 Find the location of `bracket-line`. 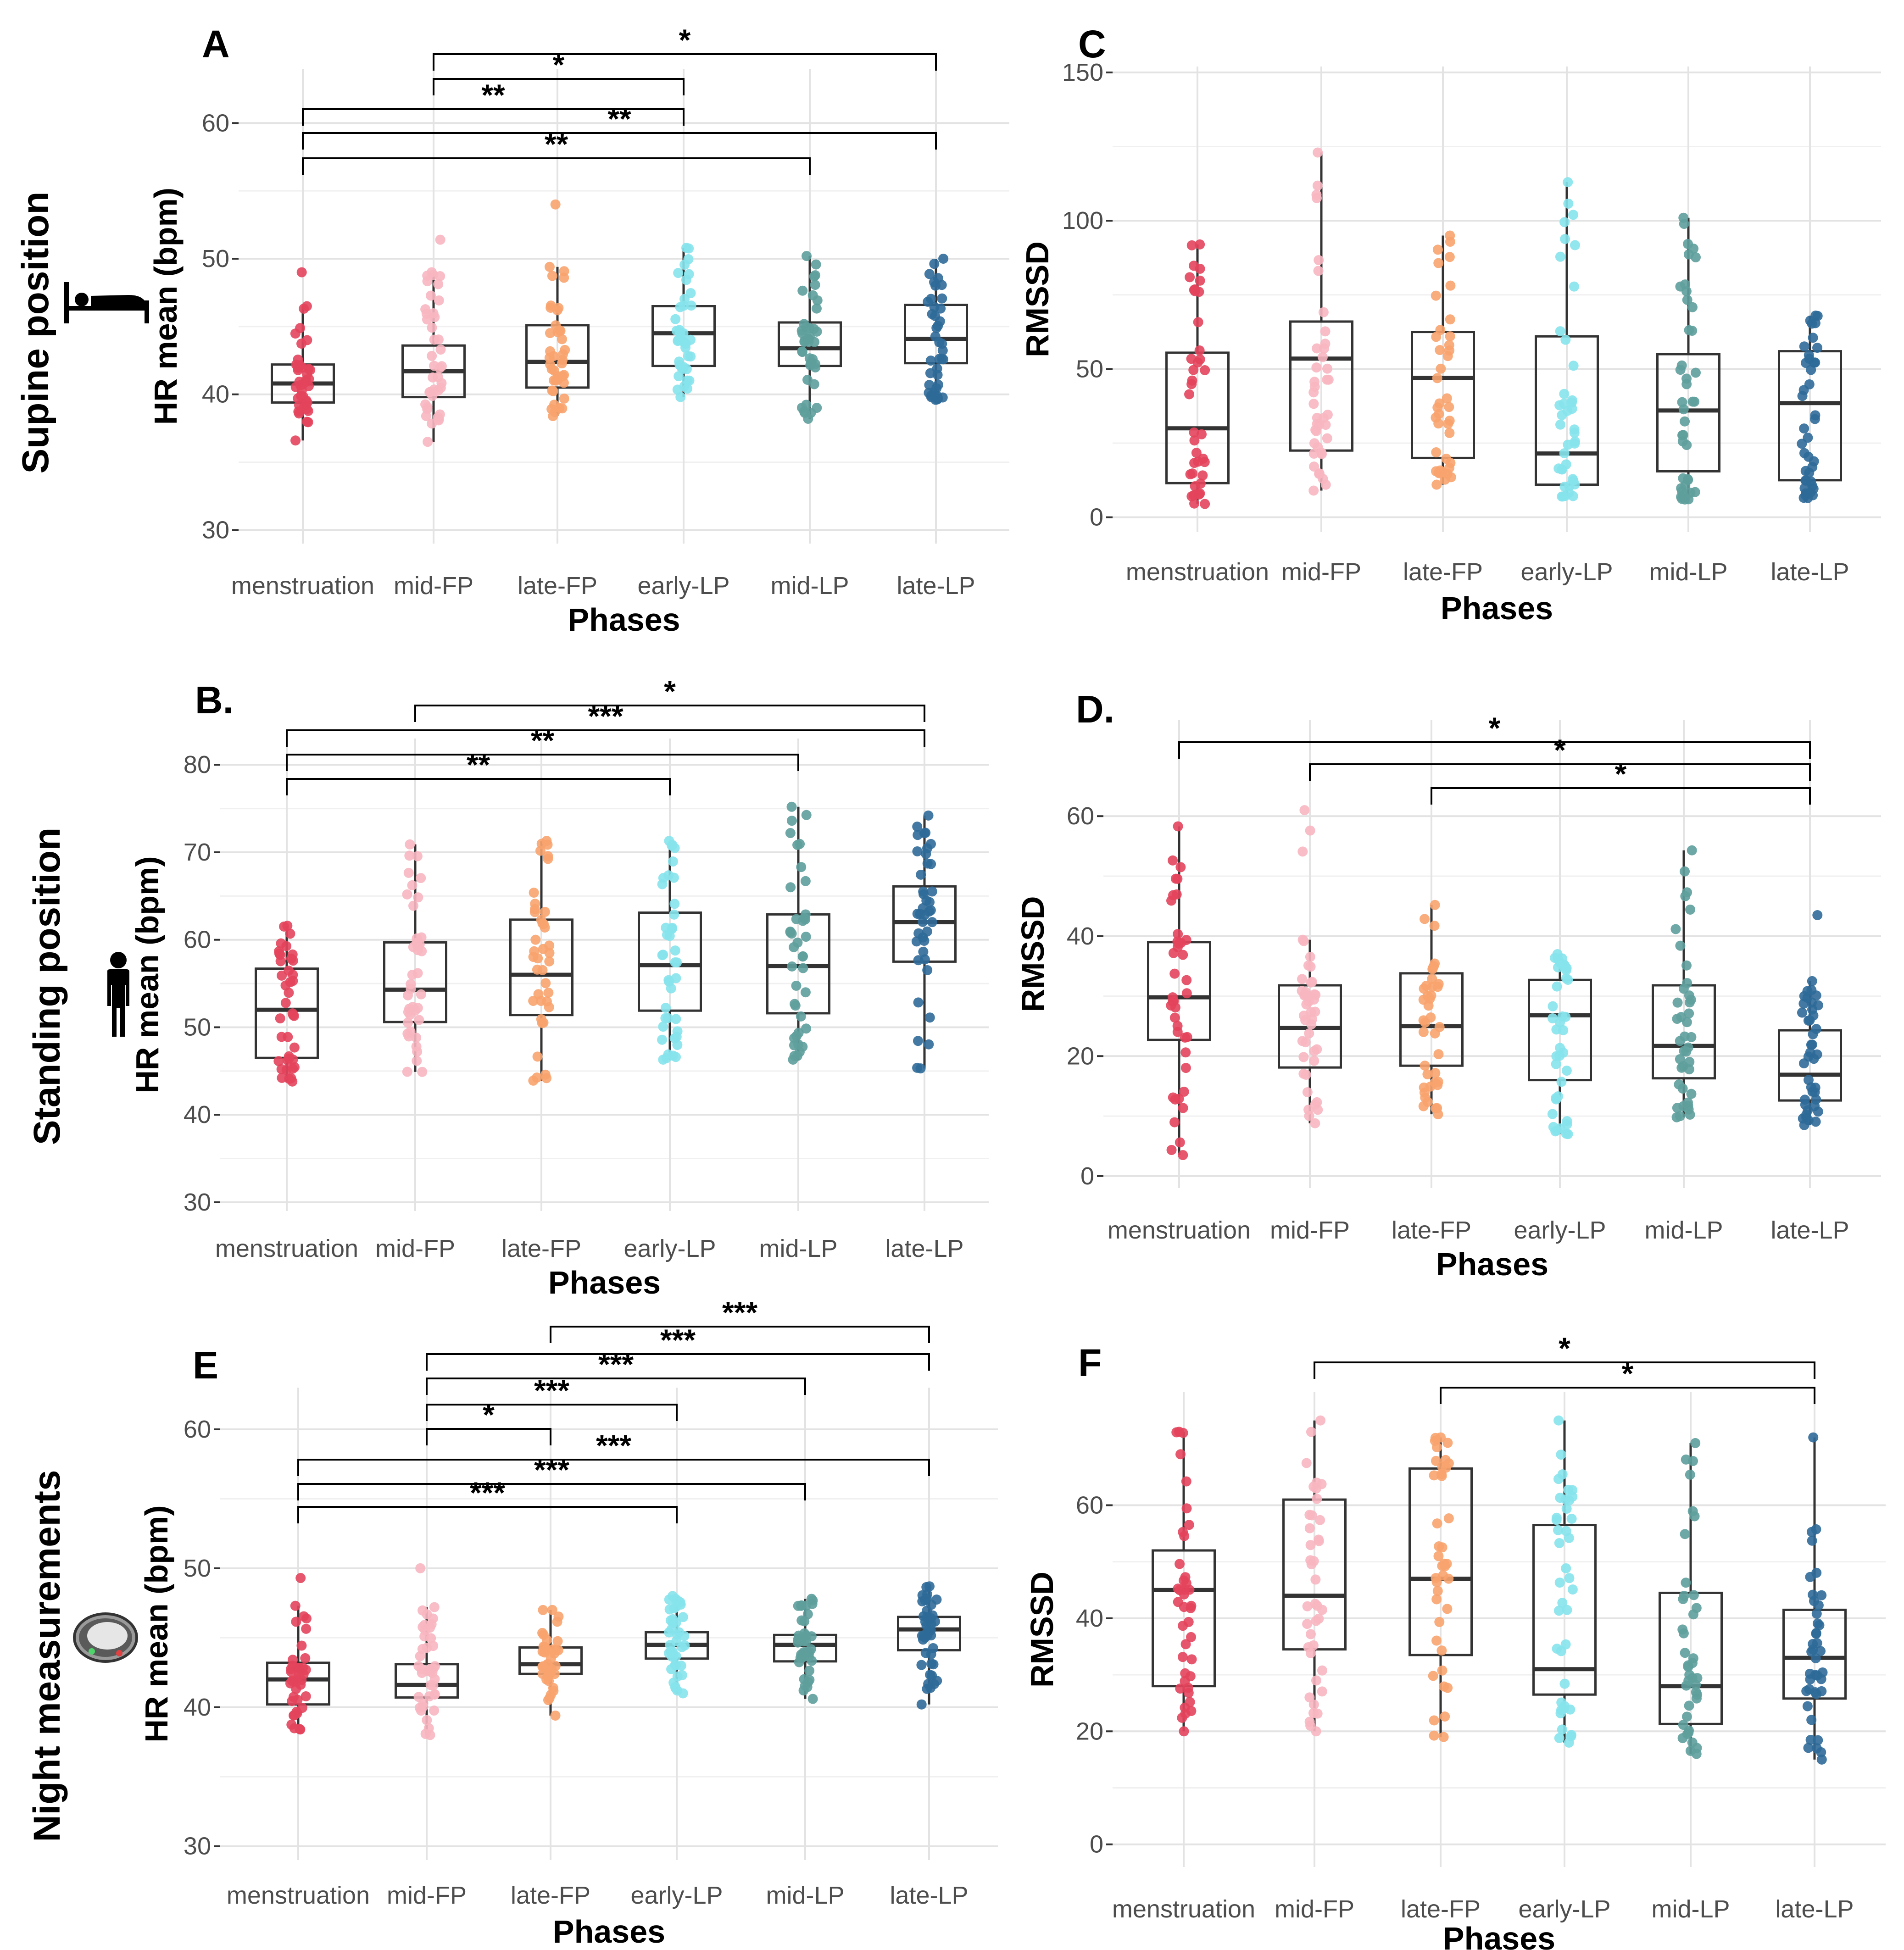

bracket-line is located at coordinates (493, 117).